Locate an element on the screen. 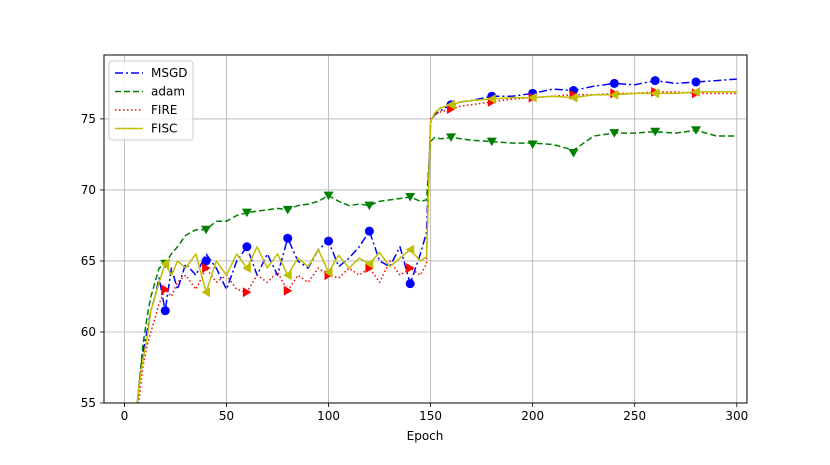 The height and width of the screenshot is (465, 830). legend-box is located at coordinates (151, 100).